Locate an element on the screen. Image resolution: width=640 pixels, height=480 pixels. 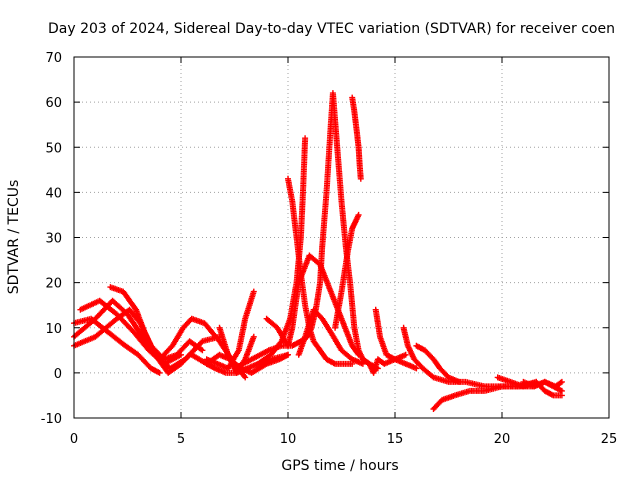
x-tick-label: 20 is located at coordinates (502, 439).